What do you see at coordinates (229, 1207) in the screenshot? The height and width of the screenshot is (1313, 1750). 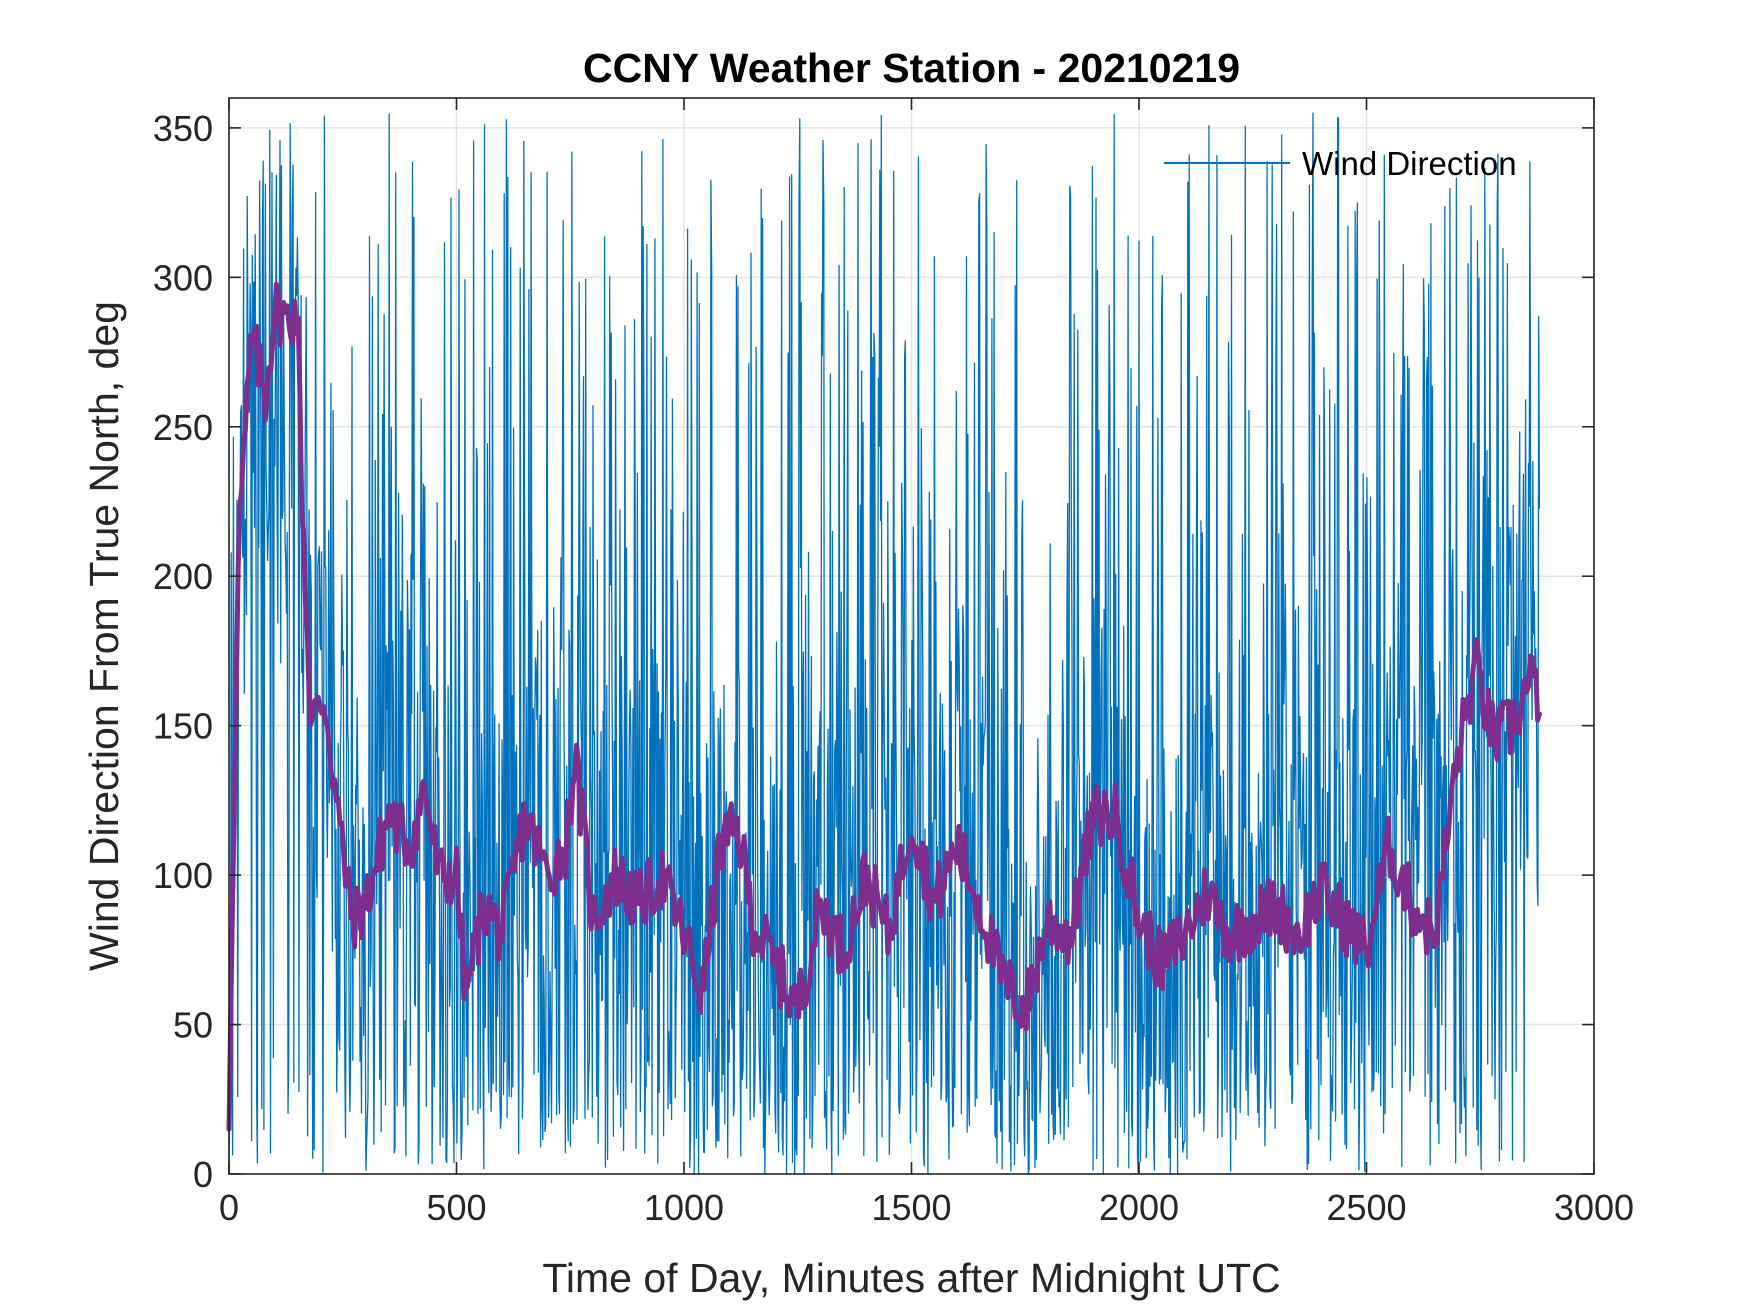 I see `x-tick-label: 0` at bounding box center [229, 1207].